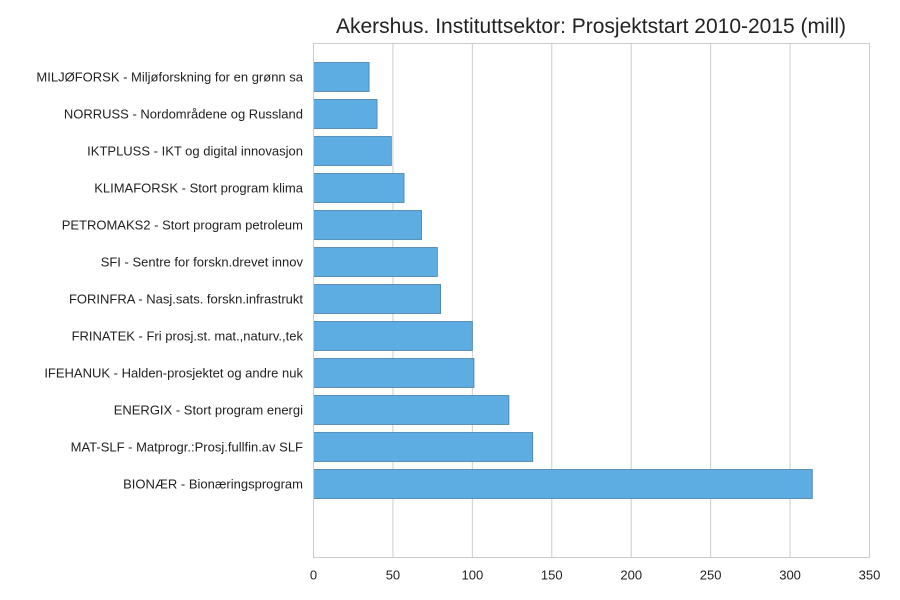 The width and height of the screenshot is (900, 600). Describe the element at coordinates (313, 575) in the screenshot. I see `x-tick-label: 0` at that location.